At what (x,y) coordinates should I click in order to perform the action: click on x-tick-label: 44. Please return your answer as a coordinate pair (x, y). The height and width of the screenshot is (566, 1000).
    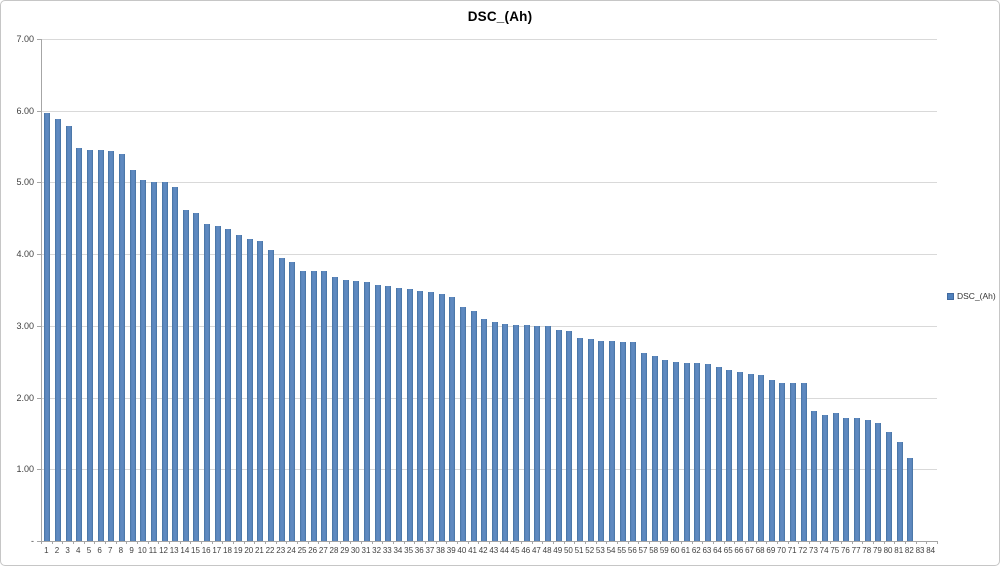
    Looking at the image, I should click on (504, 550).